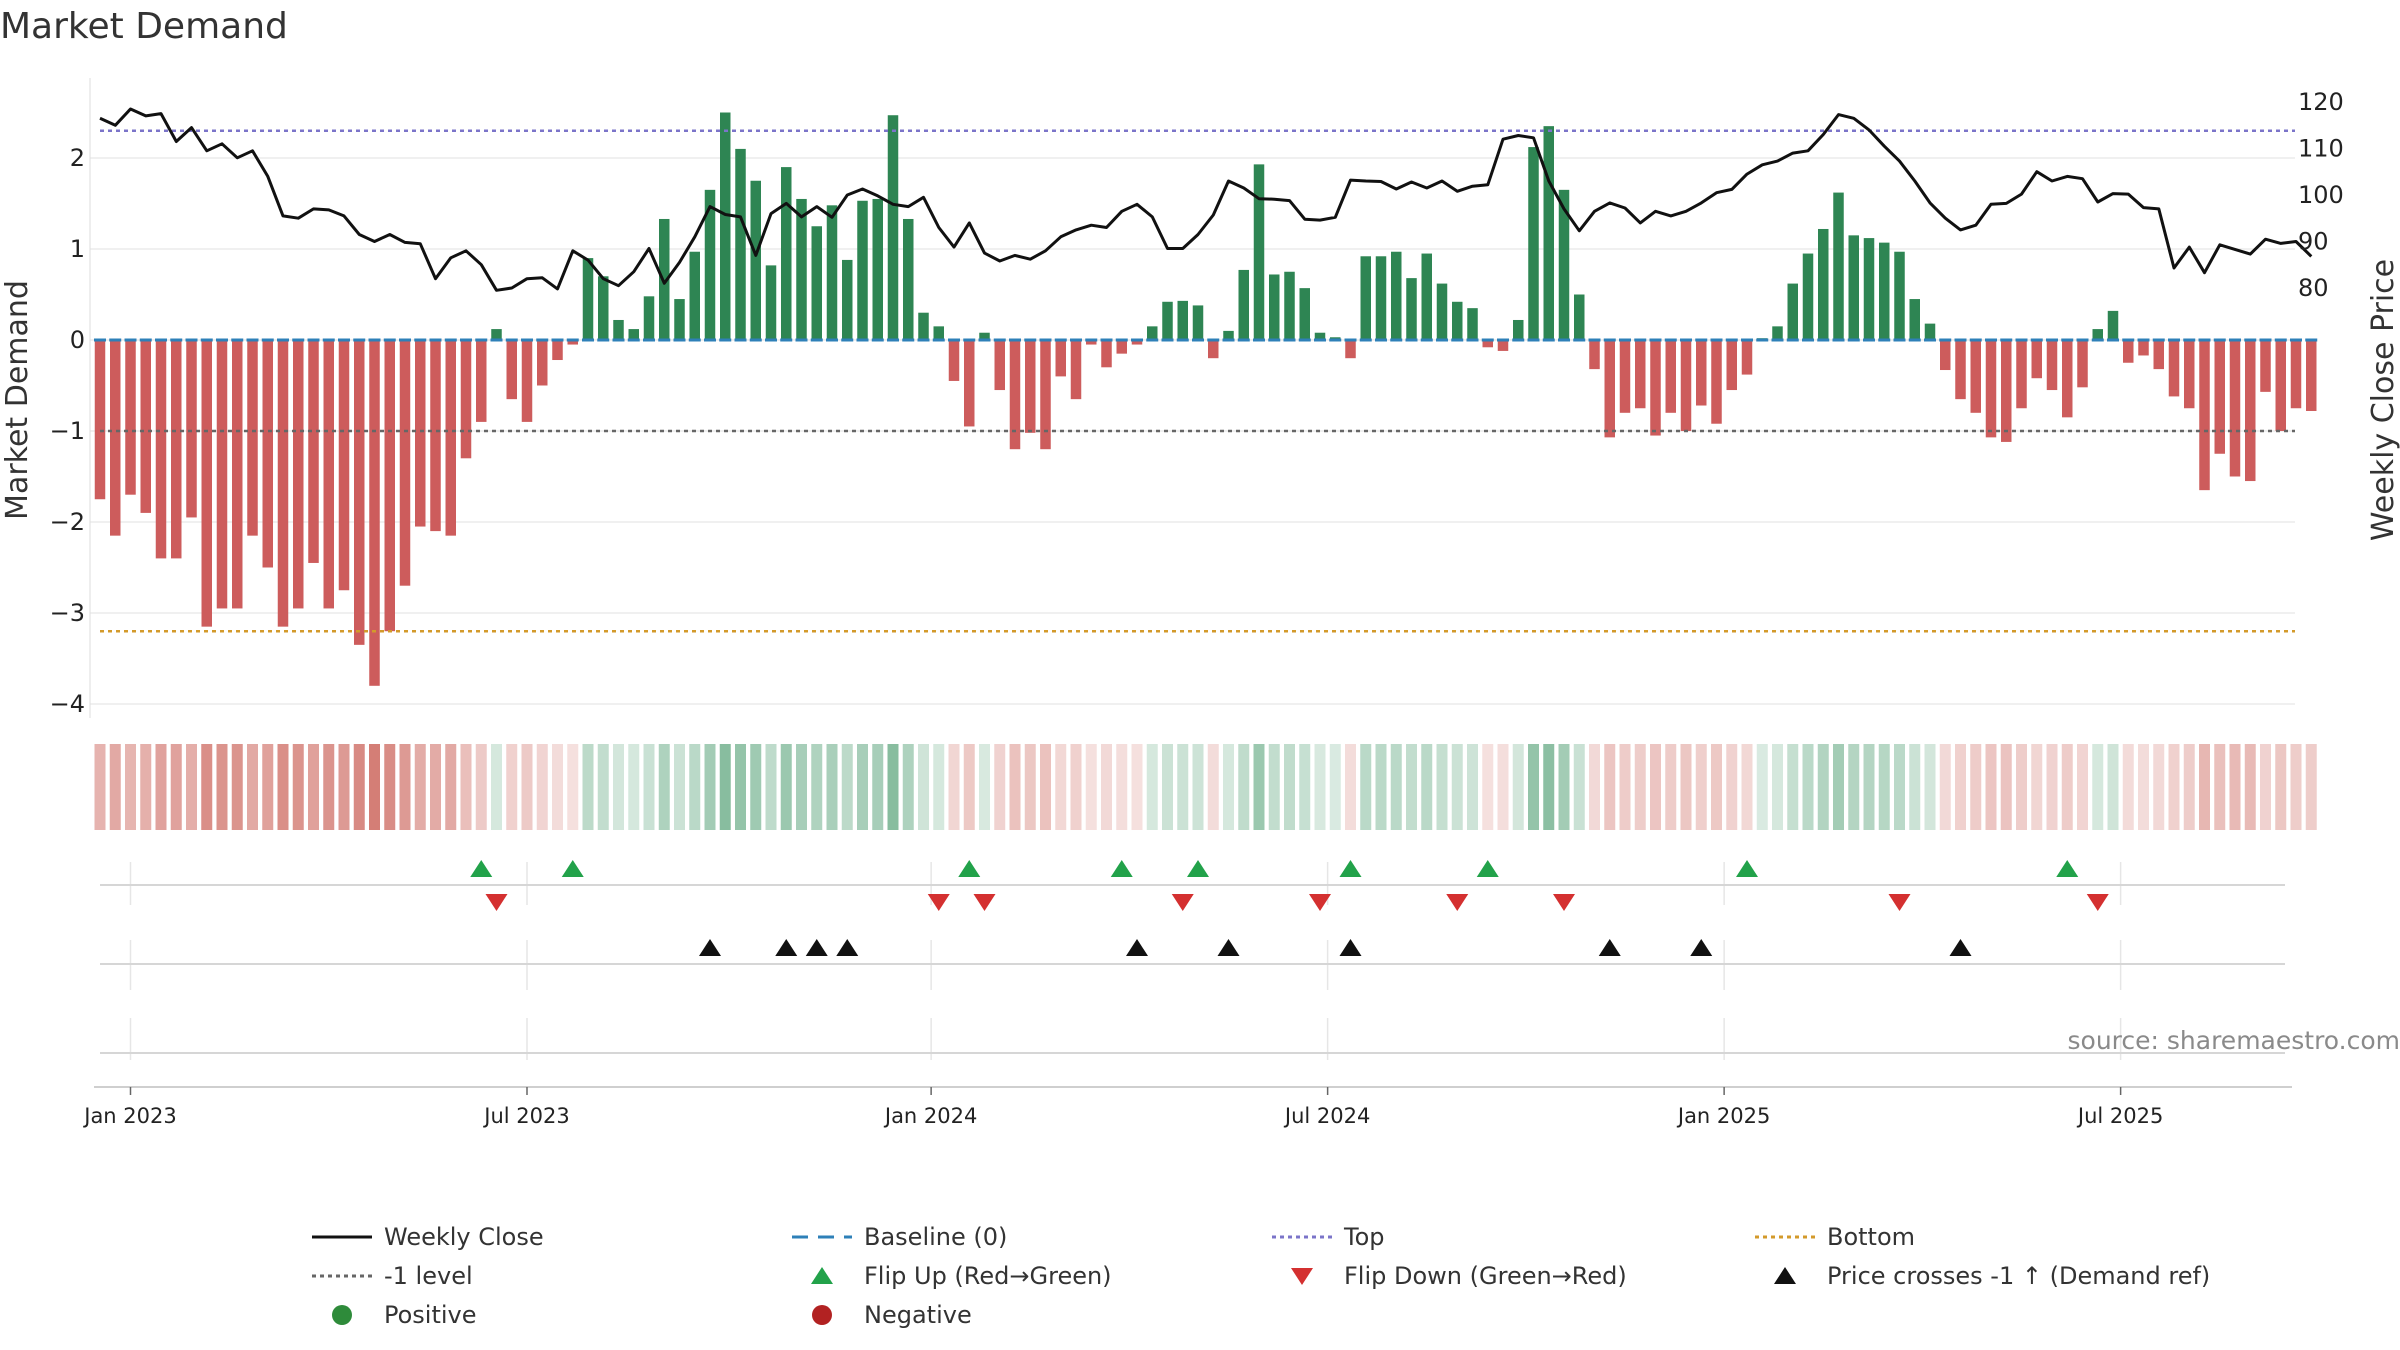 Image resolution: width=2400 pixels, height=1350 pixels. Describe the element at coordinates (1723, 1116) in the screenshot. I see `x-tick-label: Jan 2025` at that location.